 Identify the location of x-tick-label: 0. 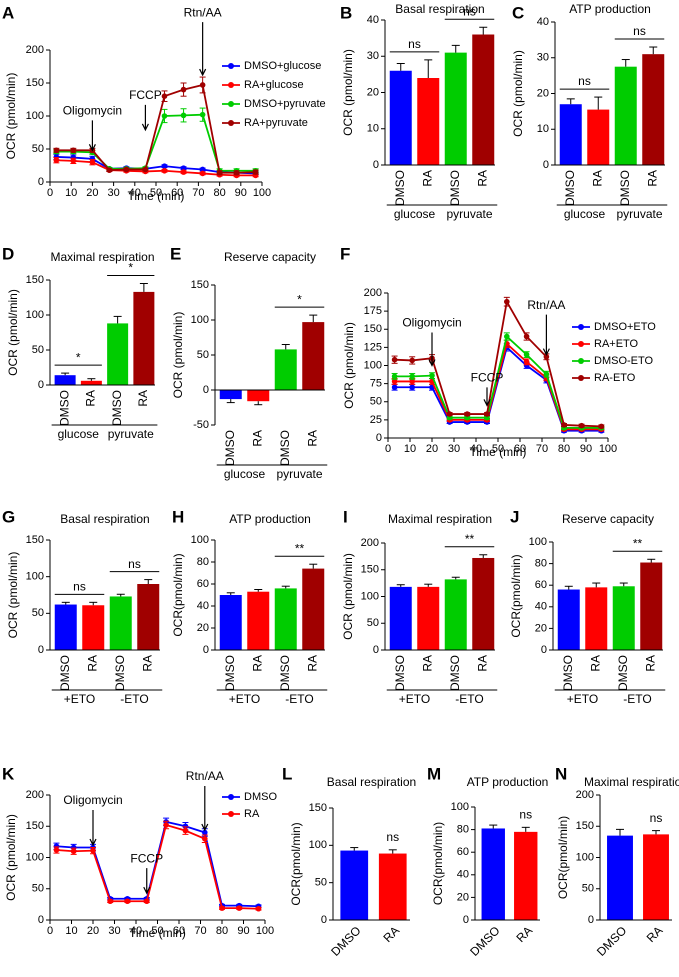
(50, 193).